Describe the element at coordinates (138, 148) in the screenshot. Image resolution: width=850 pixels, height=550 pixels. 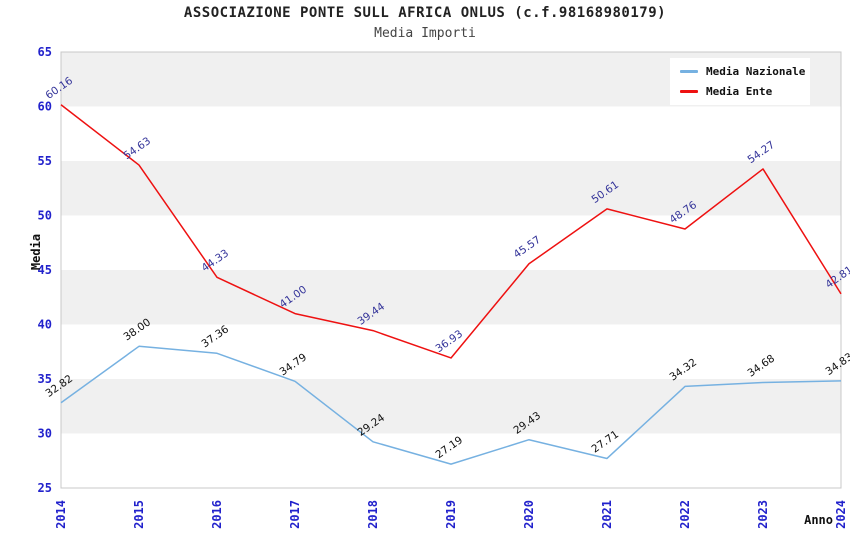
I see `data-label: 54.63` at that location.